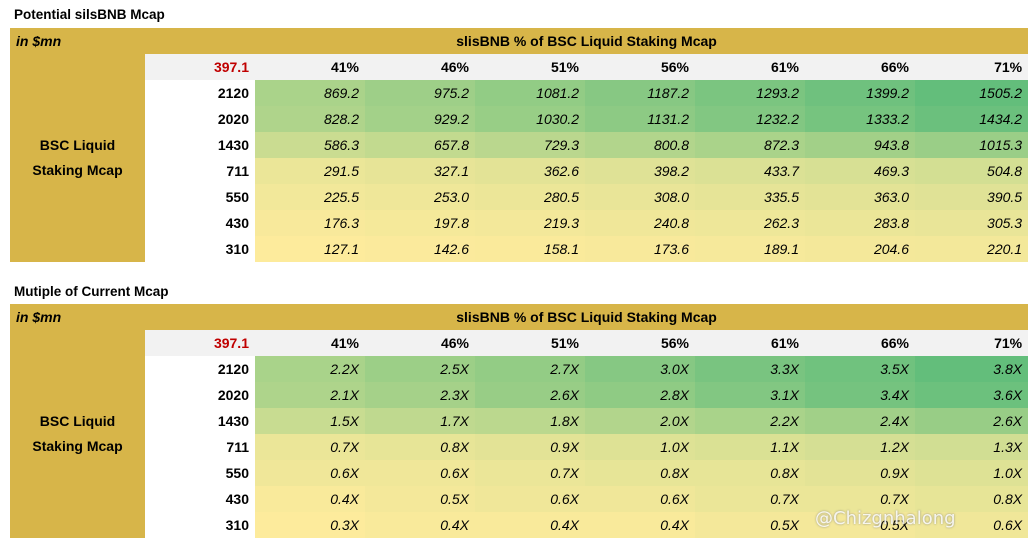  I want to click on table1-row-header: 1430, so click(200, 145).